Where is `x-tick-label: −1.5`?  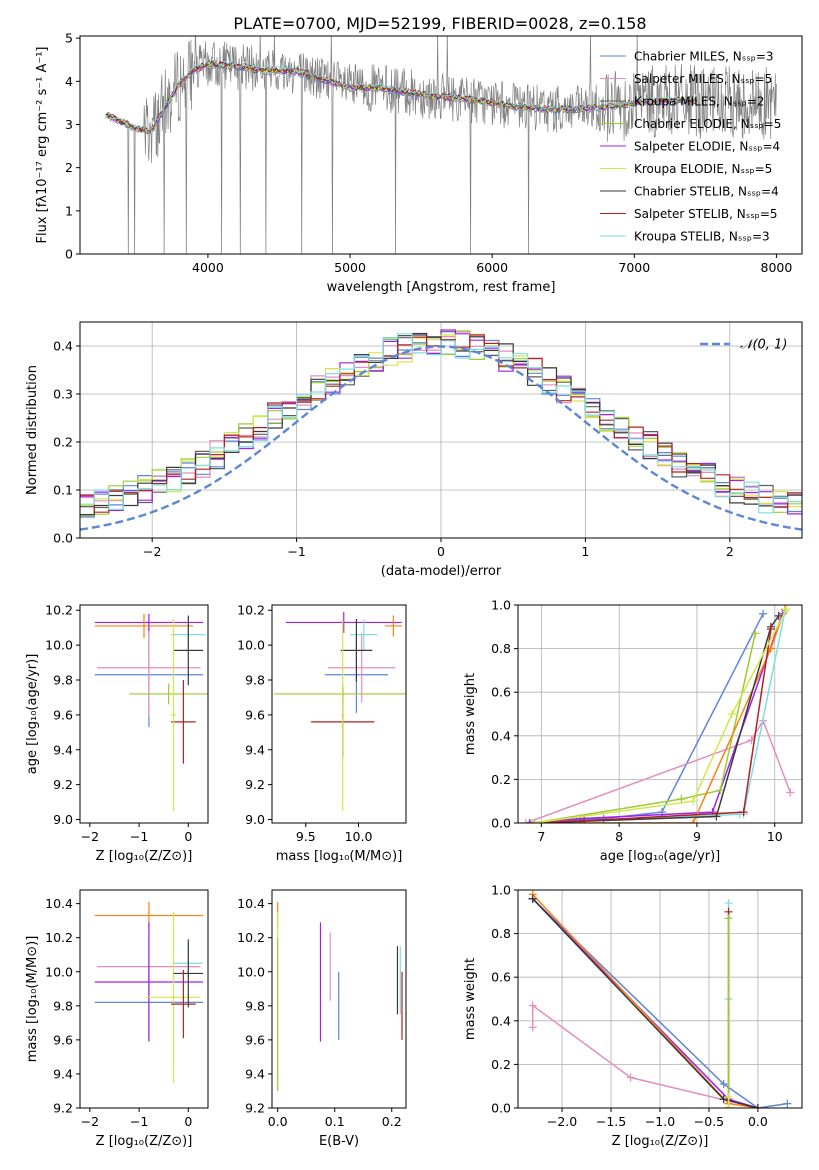
x-tick-label: −1.5 is located at coordinates (611, 1121).